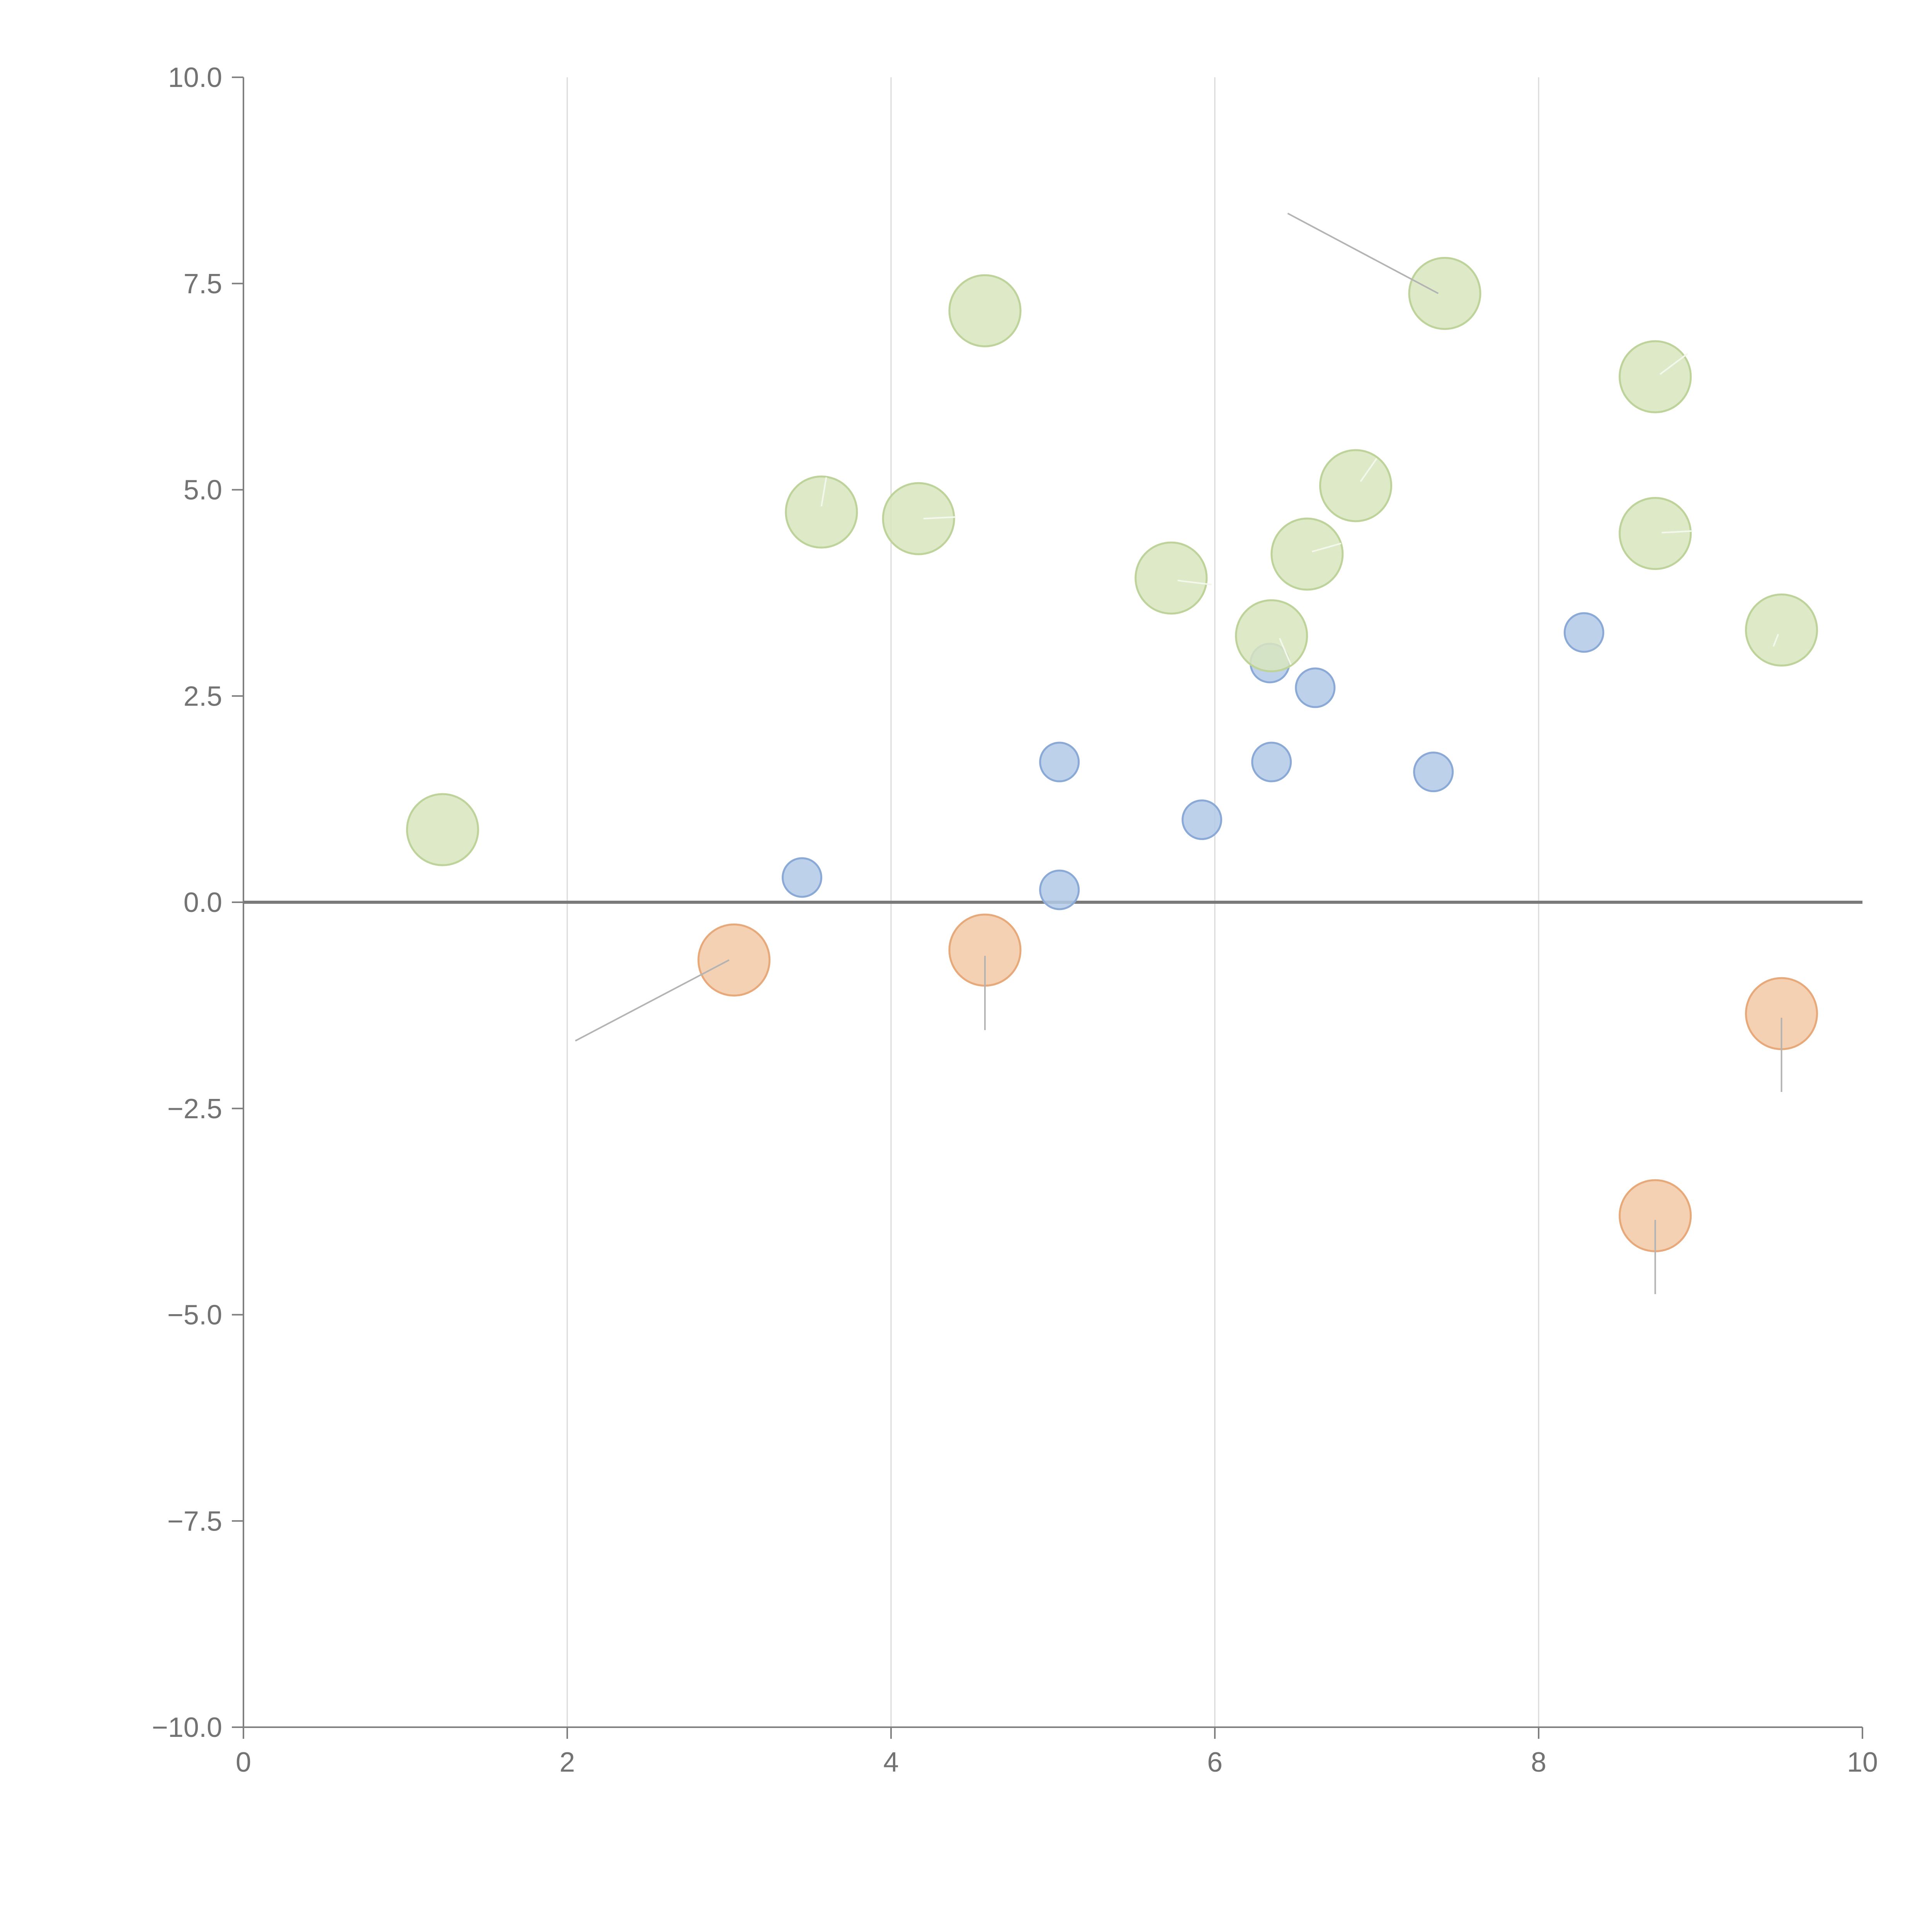 Image resolution: width=1932 pixels, height=1932 pixels. What do you see at coordinates (203, 903) in the screenshot?
I see `y-tick-label: 0.0` at bounding box center [203, 903].